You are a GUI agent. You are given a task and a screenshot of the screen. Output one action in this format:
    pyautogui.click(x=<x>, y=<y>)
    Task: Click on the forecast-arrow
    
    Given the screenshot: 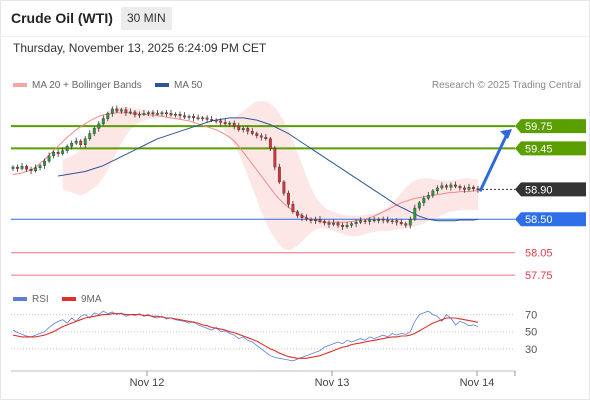 What is the action you would take?
    pyautogui.click(x=493, y=163)
    